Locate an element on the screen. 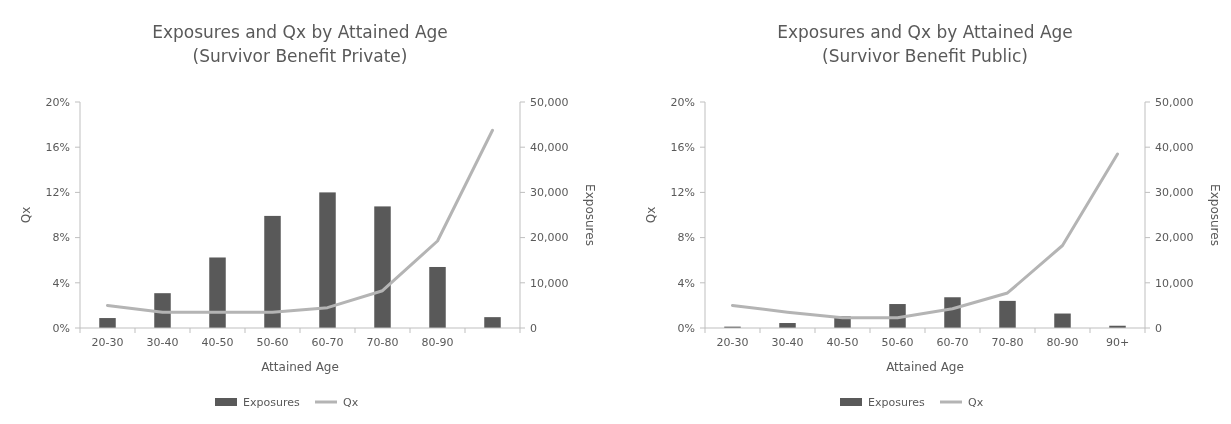 Image resolution: width=1231 pixels, height=424 pixels. chart-title: Exposures and Qx by Attained Age (Survivor Benefit Public) is located at coordinates (925, 44).